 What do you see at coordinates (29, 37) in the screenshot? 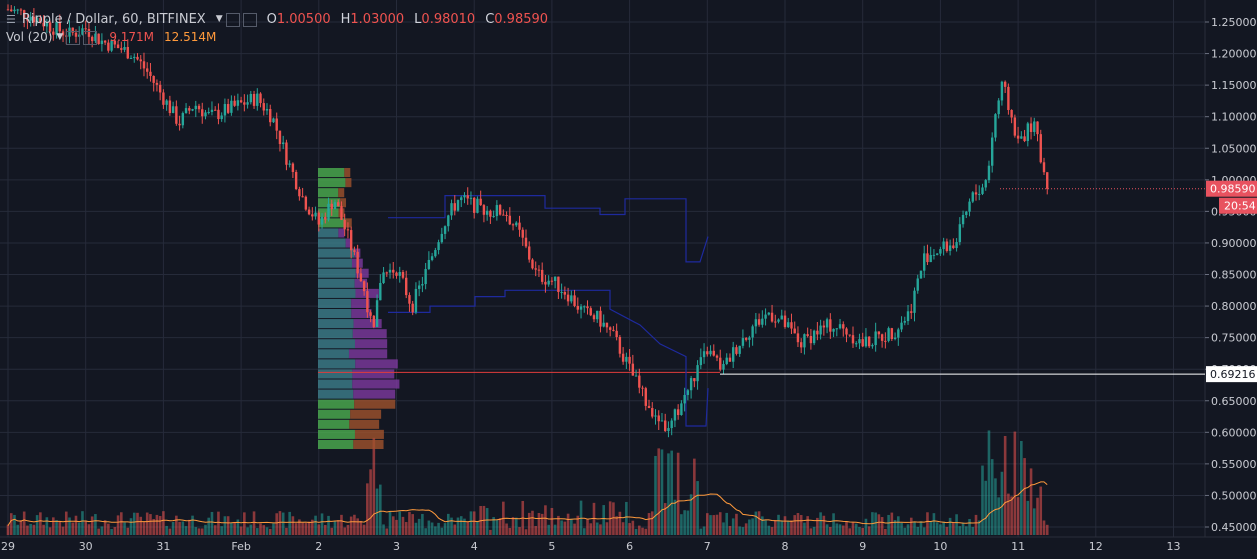
I see `volume-label: Vol (20)` at bounding box center [29, 37].